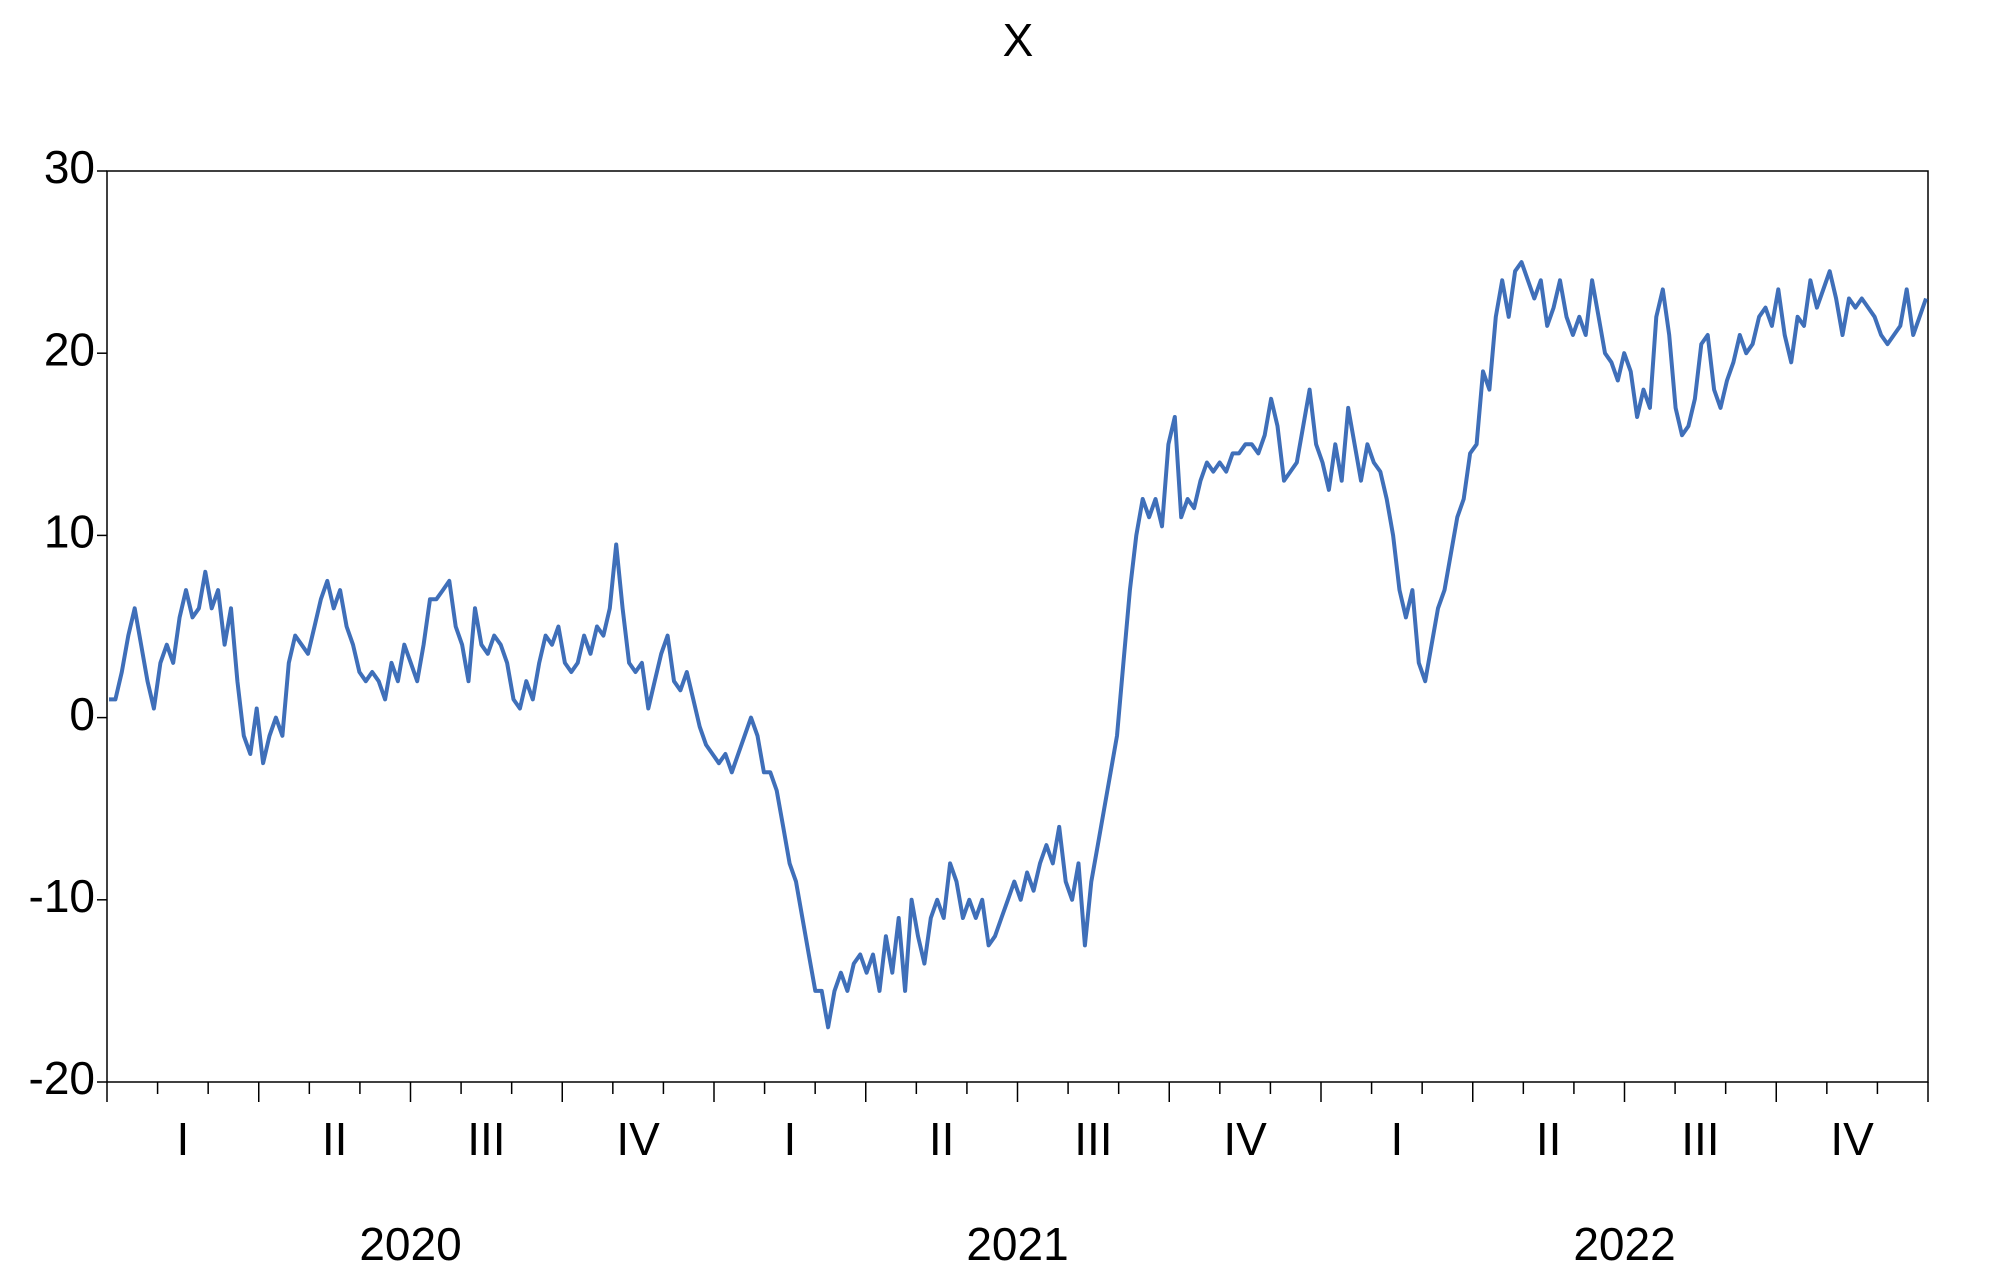 The height and width of the screenshot is (1283, 1997). What do you see at coordinates (1017, 1244) in the screenshot?
I see `year-label: 2021` at bounding box center [1017, 1244].